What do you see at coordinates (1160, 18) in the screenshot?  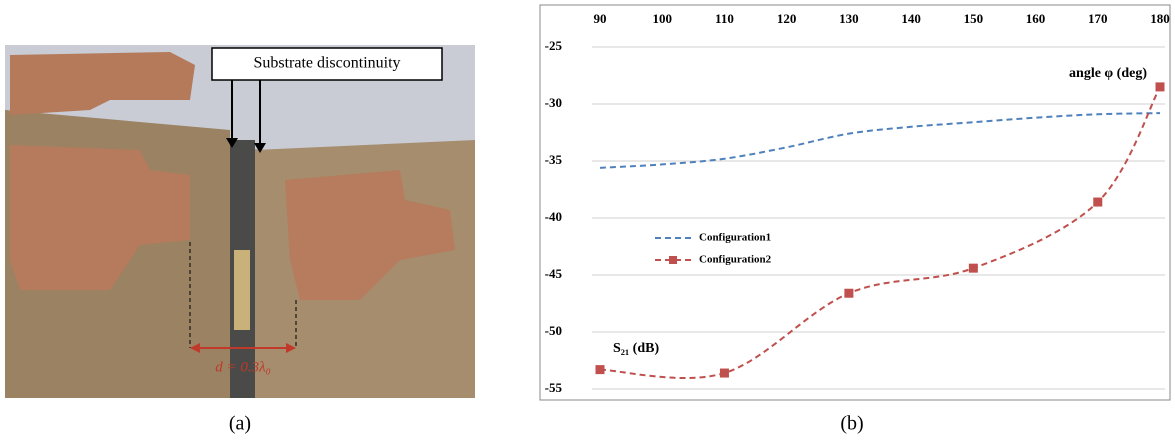 I see `x-tick-label: 180` at bounding box center [1160, 18].